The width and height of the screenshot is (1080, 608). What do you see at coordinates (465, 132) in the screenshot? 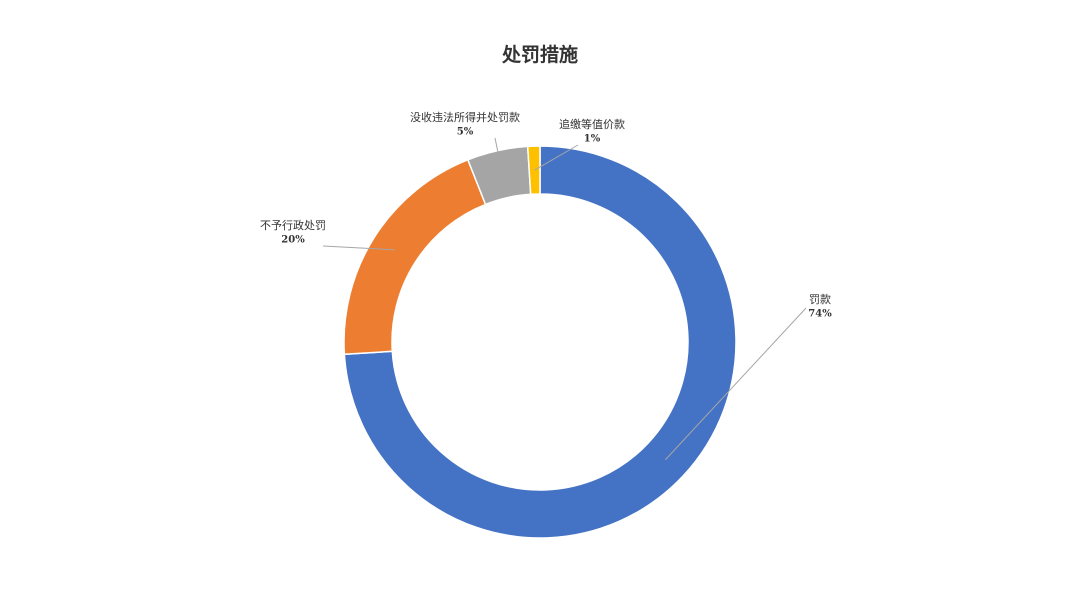
I see `slice-value-label: 5%` at bounding box center [465, 132].